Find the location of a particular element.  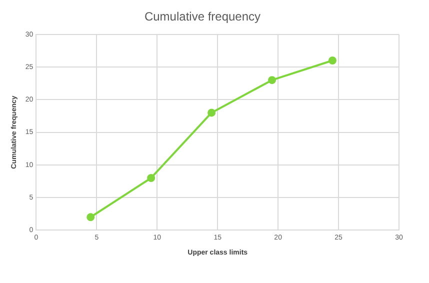

chart-title: Cumulative frequency is located at coordinates (202, 17).